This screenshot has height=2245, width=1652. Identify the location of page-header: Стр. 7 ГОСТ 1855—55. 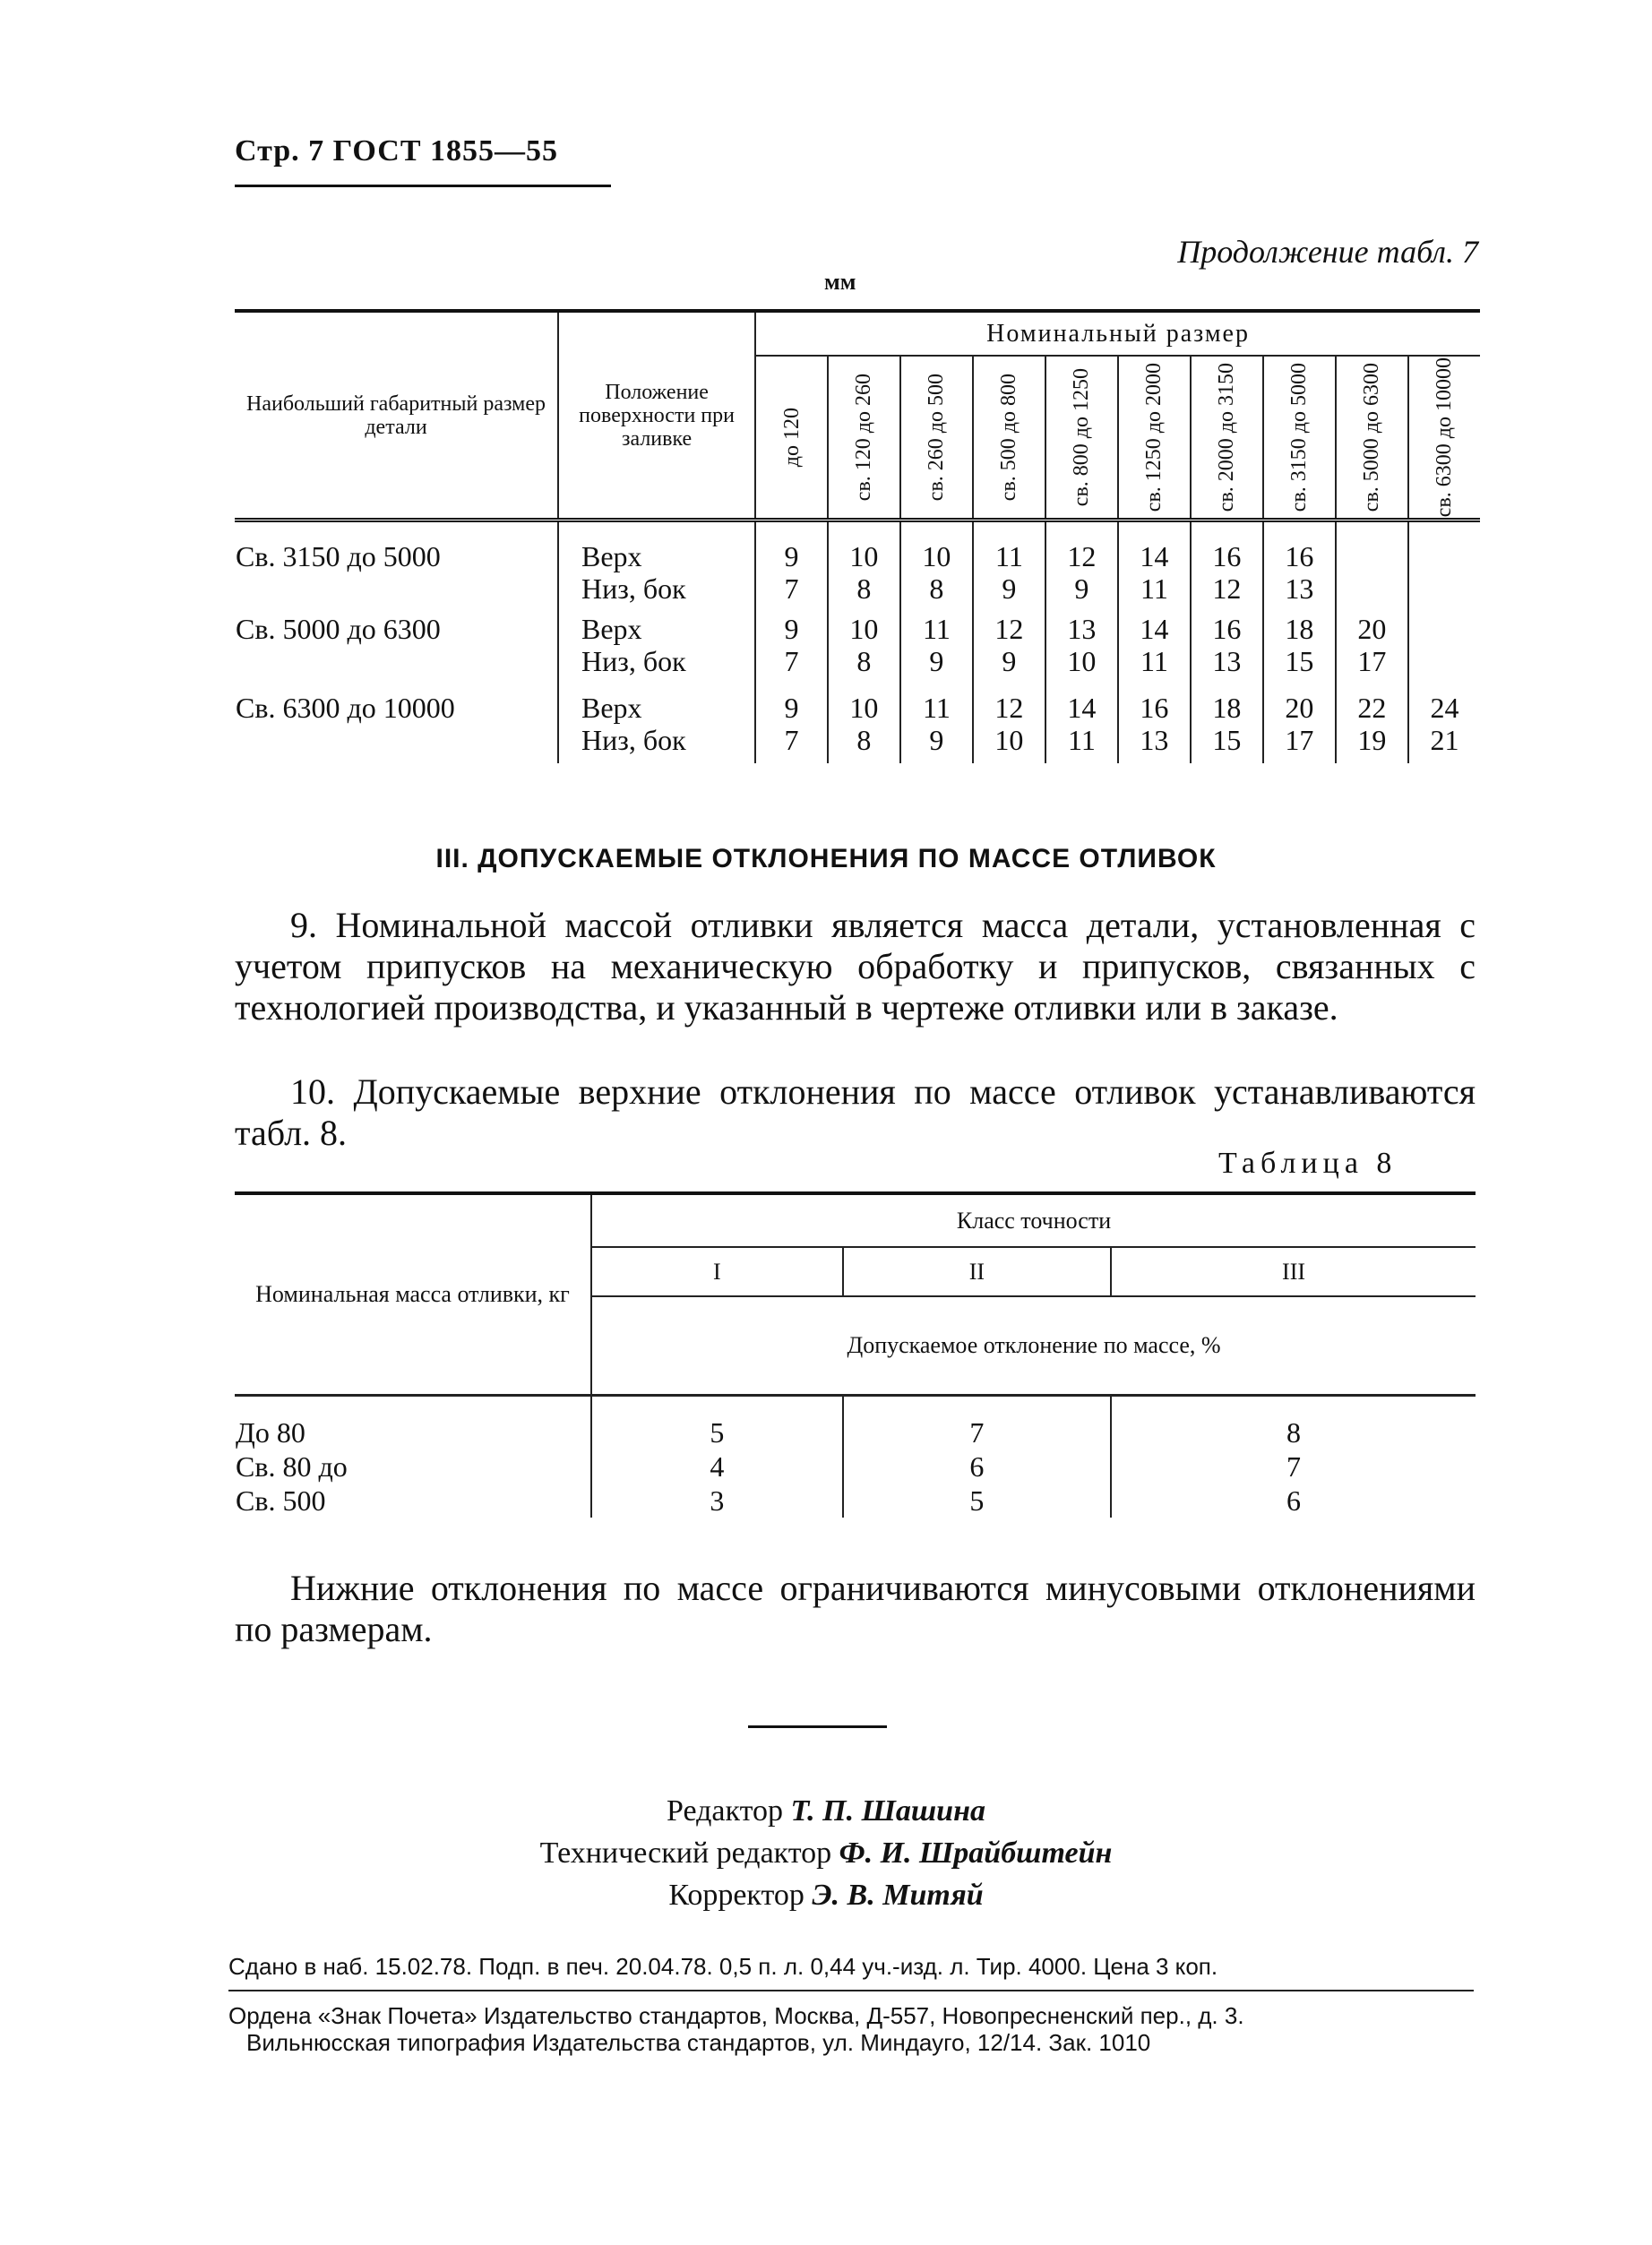
(397, 151).